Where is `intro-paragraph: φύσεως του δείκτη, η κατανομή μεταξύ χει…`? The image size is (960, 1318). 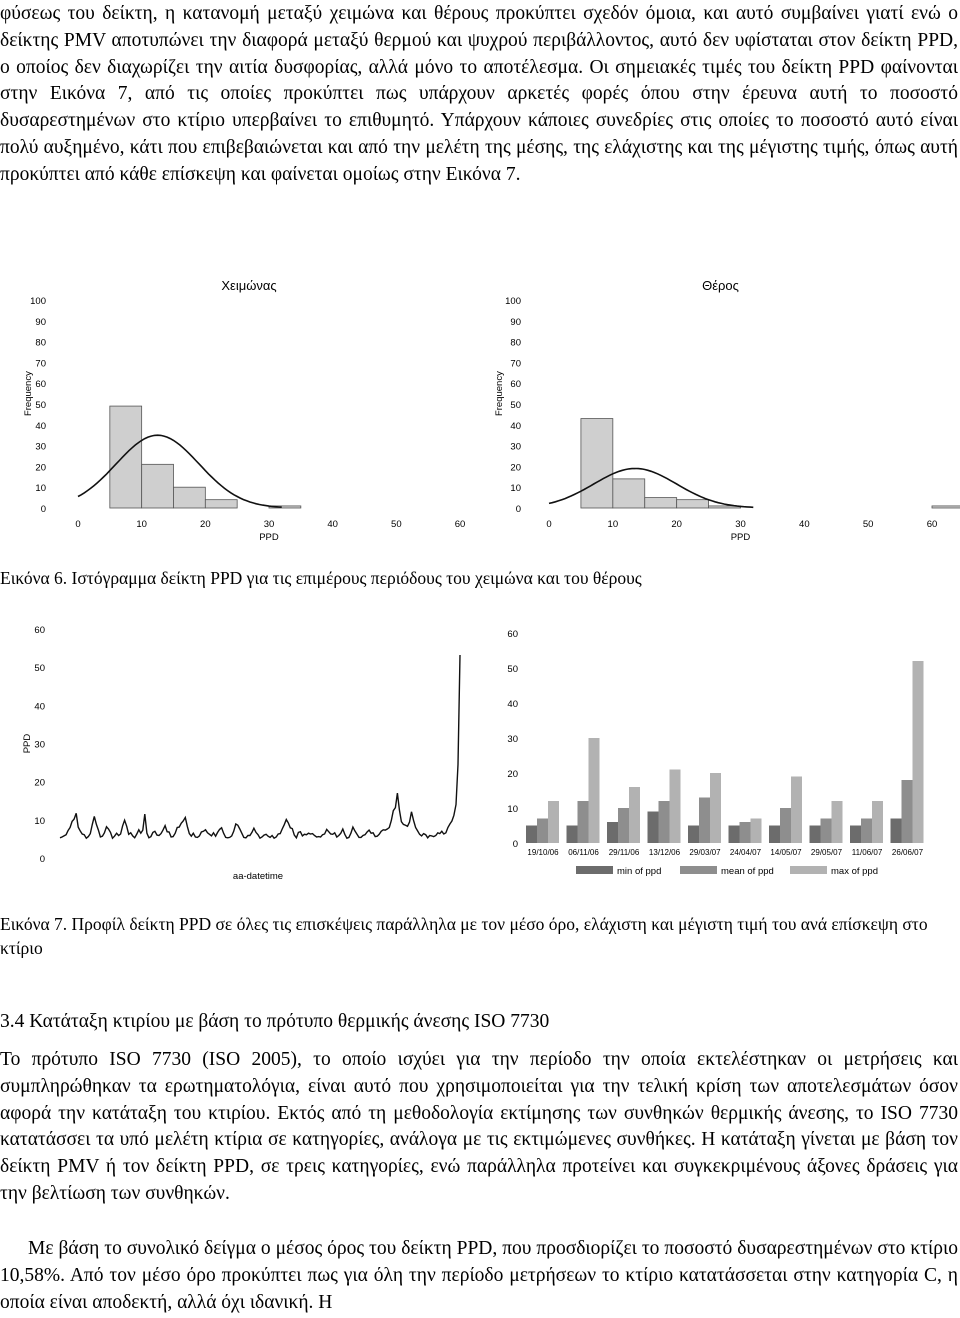 intro-paragraph: φύσεως του δείκτη, η κατανομή μεταξύ χει… is located at coordinates (479, 94).